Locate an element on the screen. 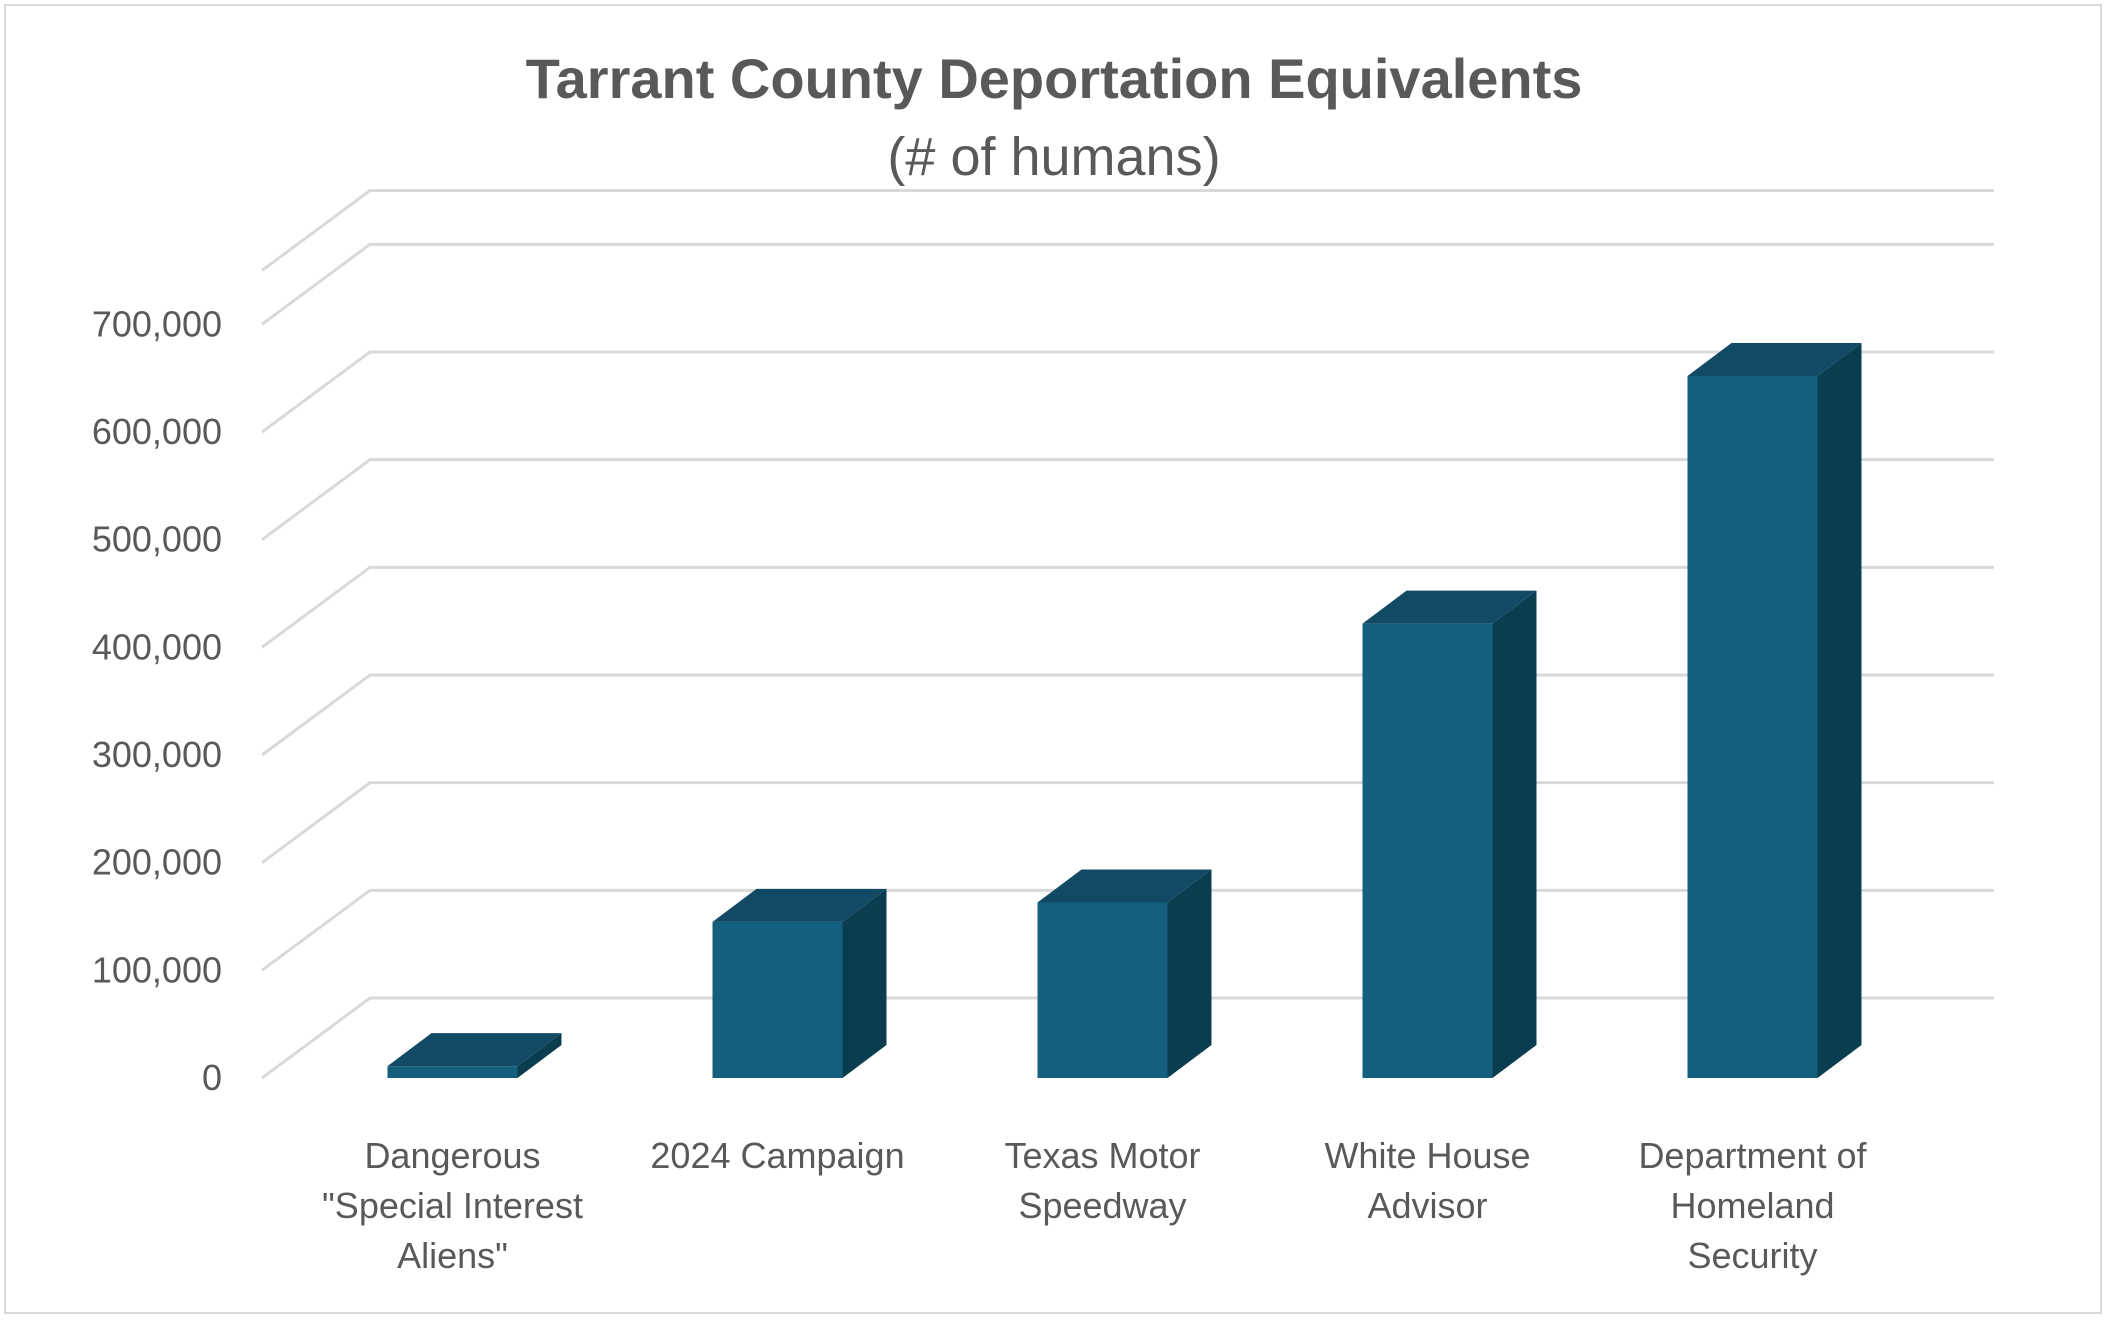  x-tick-label-line: "Special Interest is located at coordinates (452, 1205).